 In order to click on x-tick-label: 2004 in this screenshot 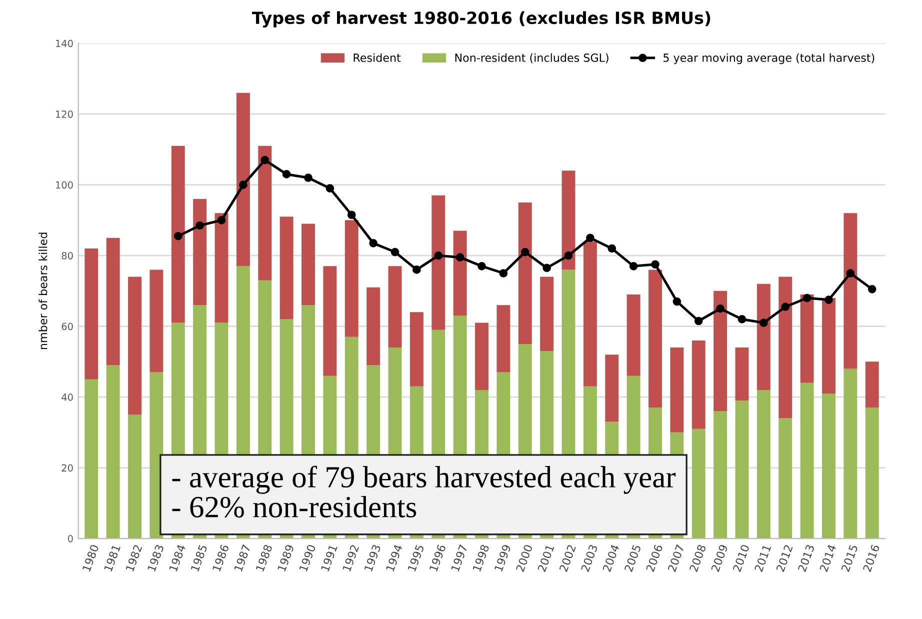, I will do `click(611, 558)`.